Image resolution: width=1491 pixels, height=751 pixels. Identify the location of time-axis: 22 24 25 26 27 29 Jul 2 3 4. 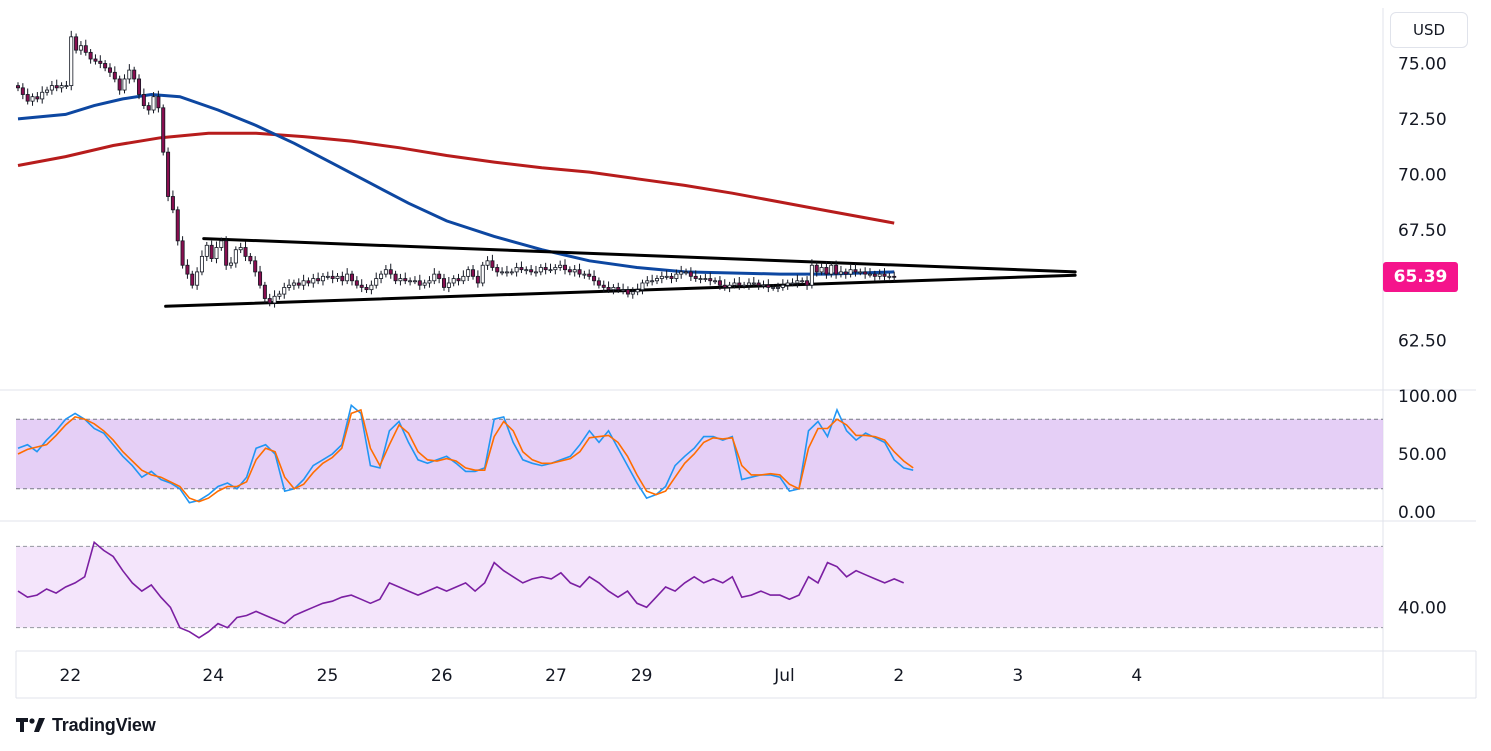
(601, 676).